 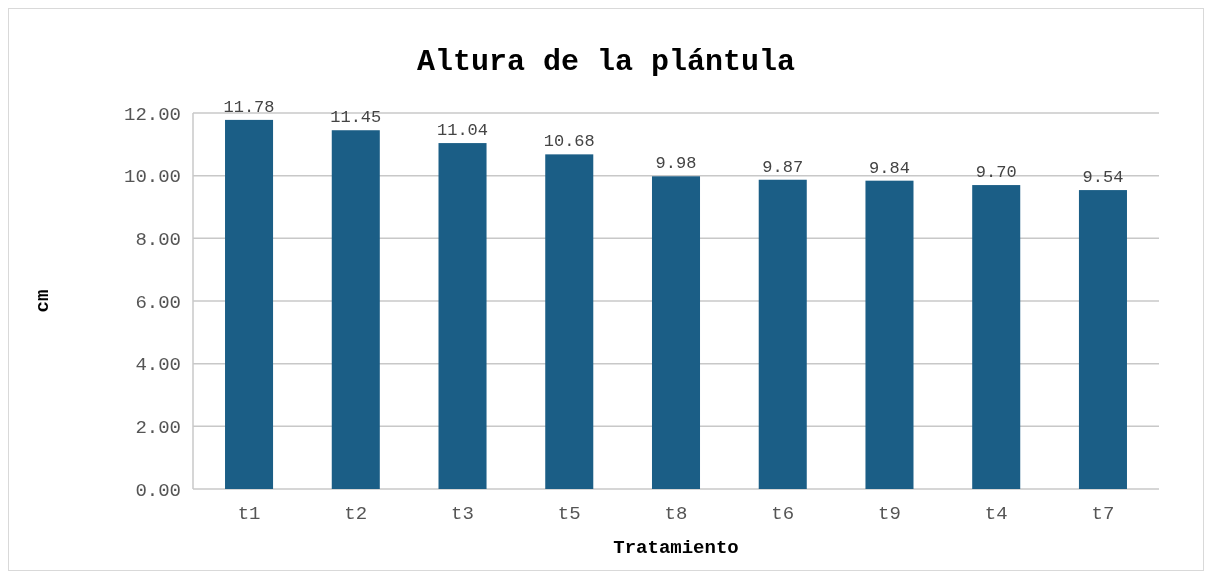 I want to click on x-tick-label: t3, so click(x=462, y=514).